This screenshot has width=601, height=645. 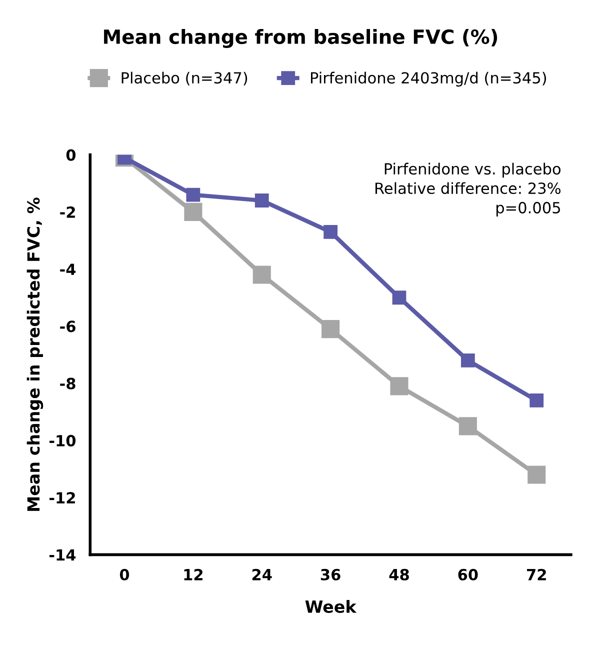 I want to click on y-axis-title: Mean change in predicted FVC, %, so click(x=35, y=354).